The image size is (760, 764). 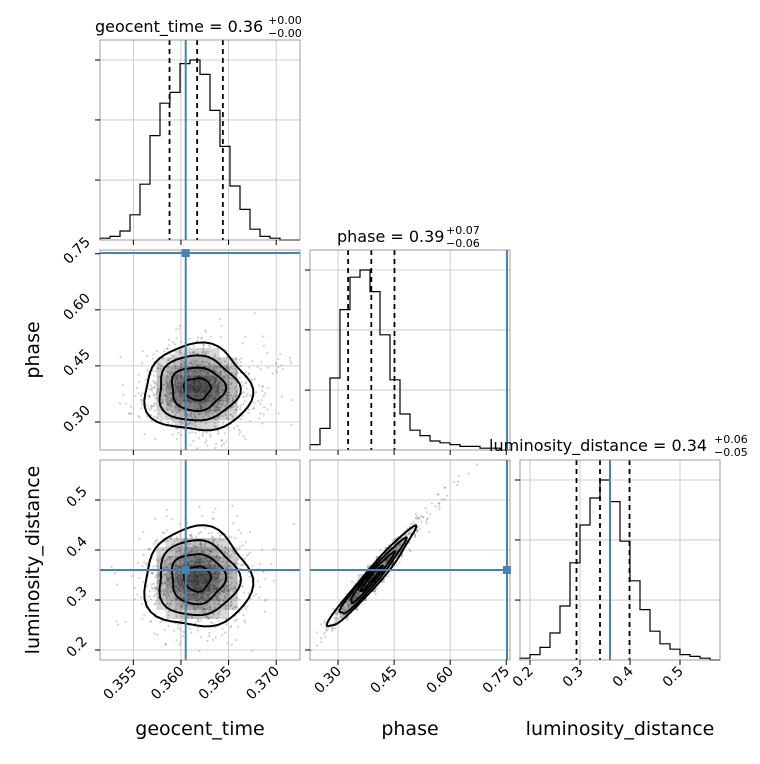 I want to click on ylabel-luminosity-distance: luminosity_distance, so click(x=33, y=560).